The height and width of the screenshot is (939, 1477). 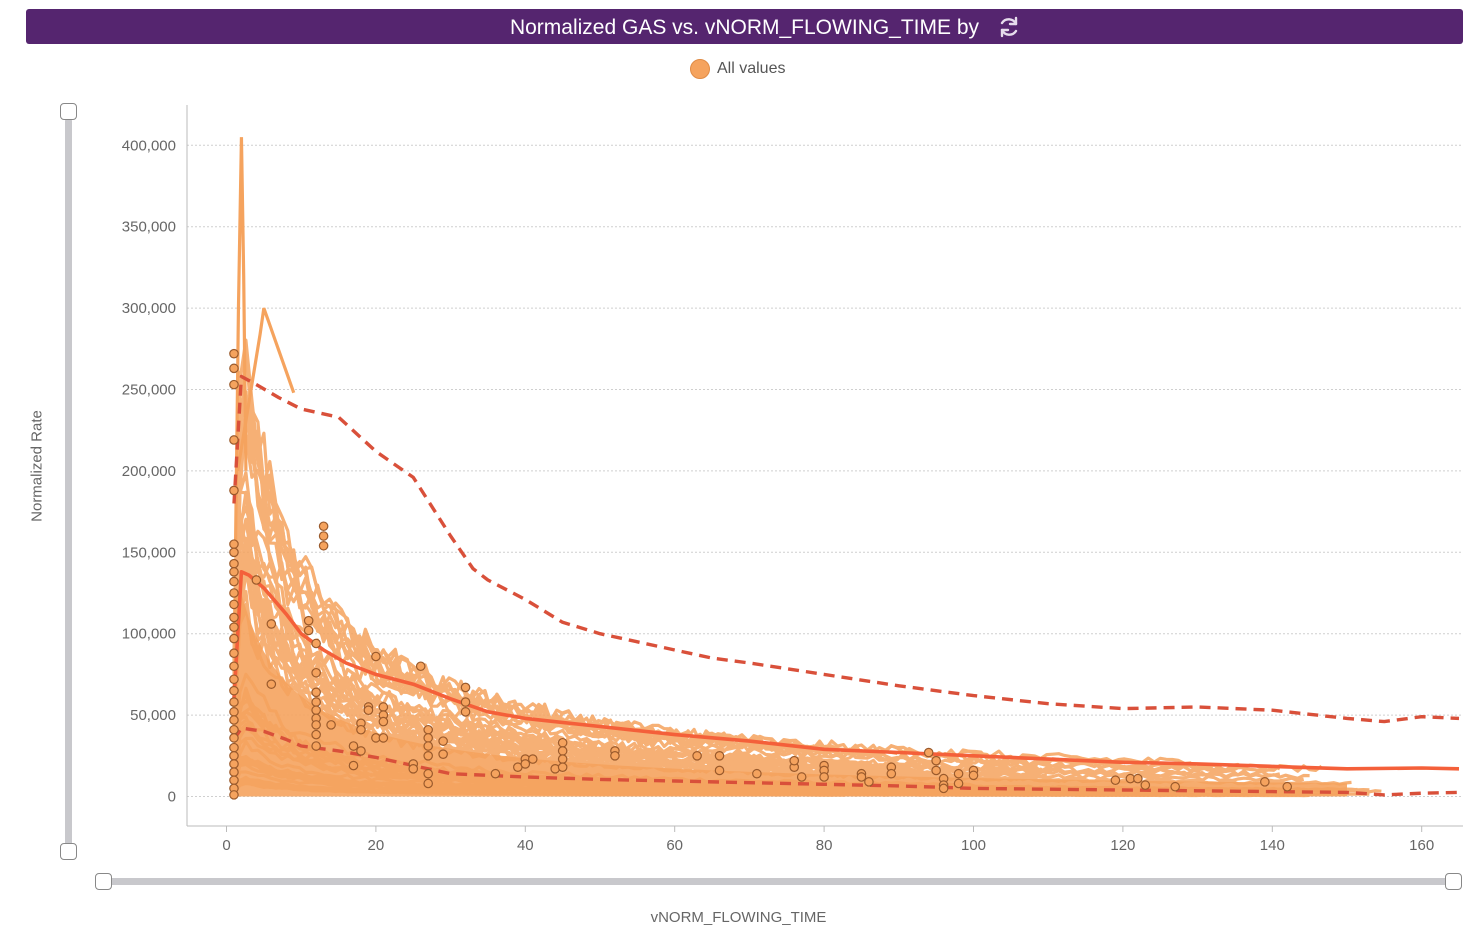 I want to click on x-range-slider-track, so click(x=781, y=881).